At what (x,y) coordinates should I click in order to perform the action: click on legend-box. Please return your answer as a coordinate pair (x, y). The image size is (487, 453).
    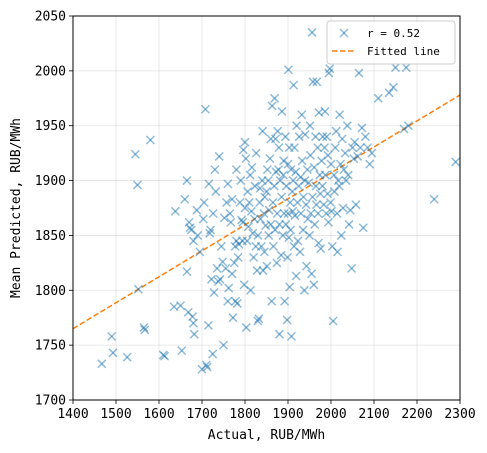
    Looking at the image, I should click on (391, 42).